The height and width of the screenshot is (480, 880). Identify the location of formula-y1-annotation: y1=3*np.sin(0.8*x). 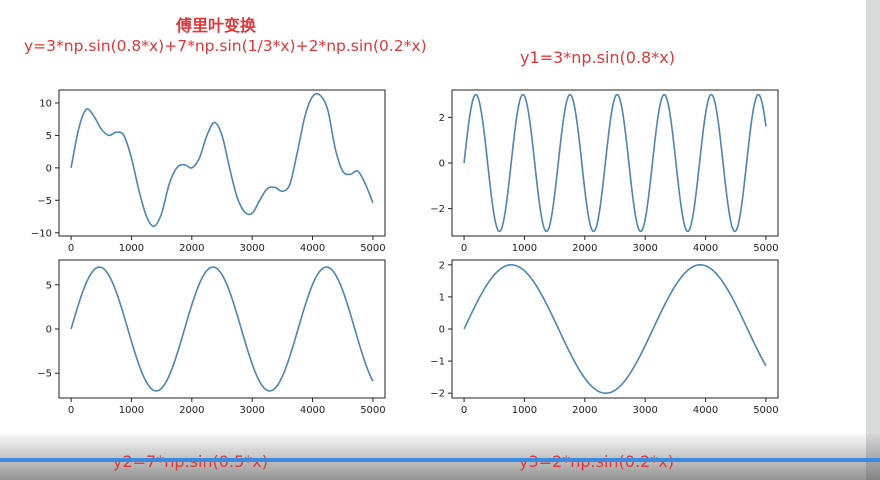
(597, 57).